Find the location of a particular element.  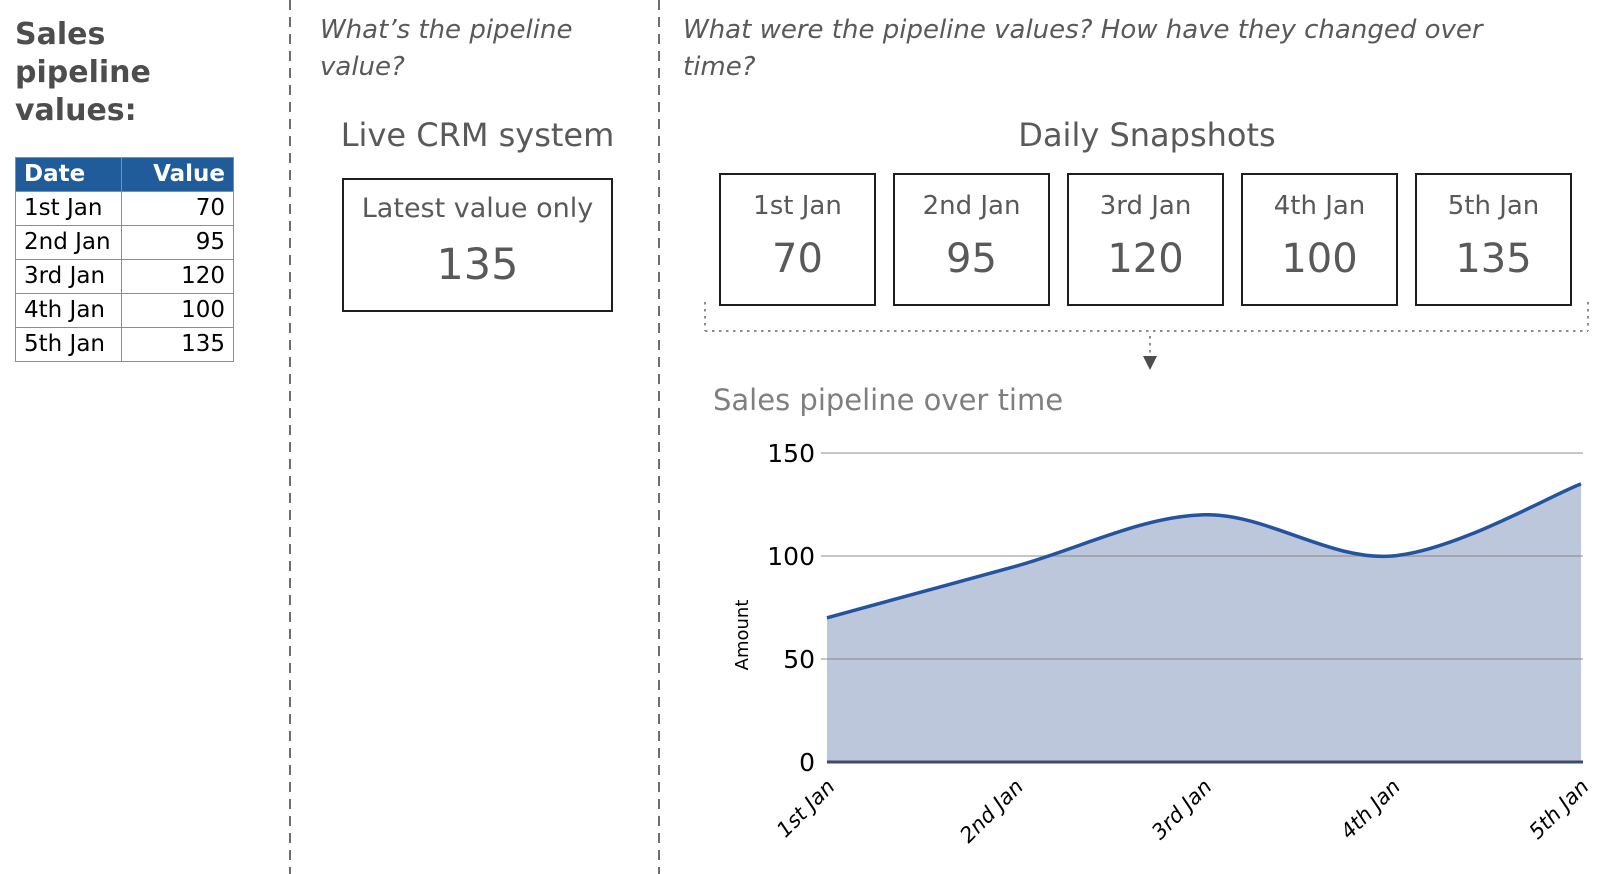

table-row: 1st Jan 70 is located at coordinates (124, 208).